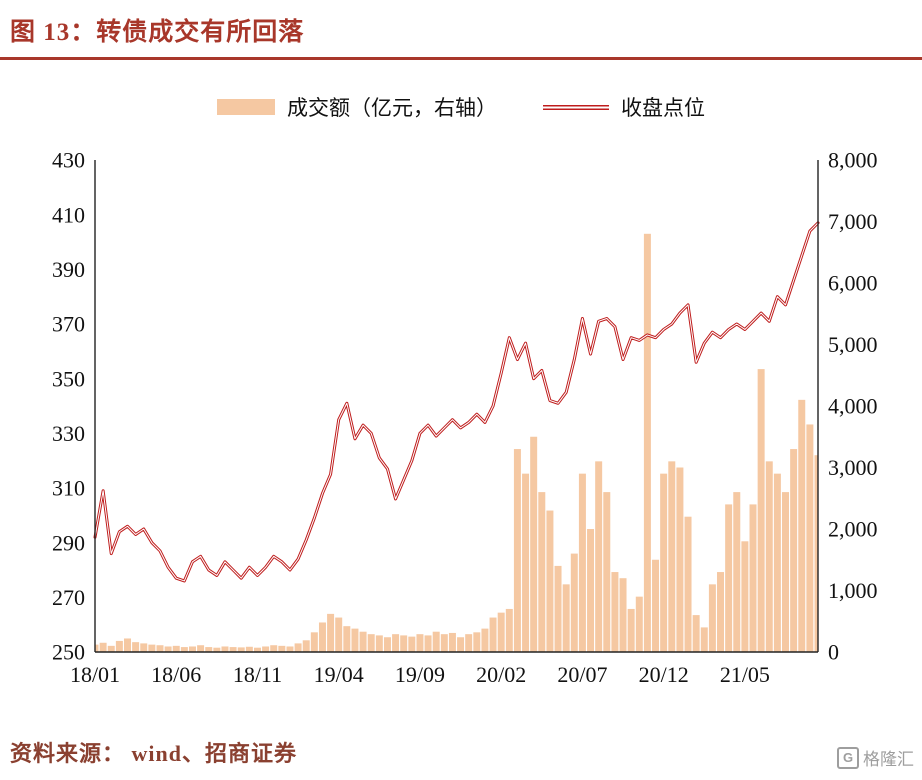 Image resolution: width=922 pixels, height=780 pixels. I want to click on svg-text: 270, so click(68, 597).